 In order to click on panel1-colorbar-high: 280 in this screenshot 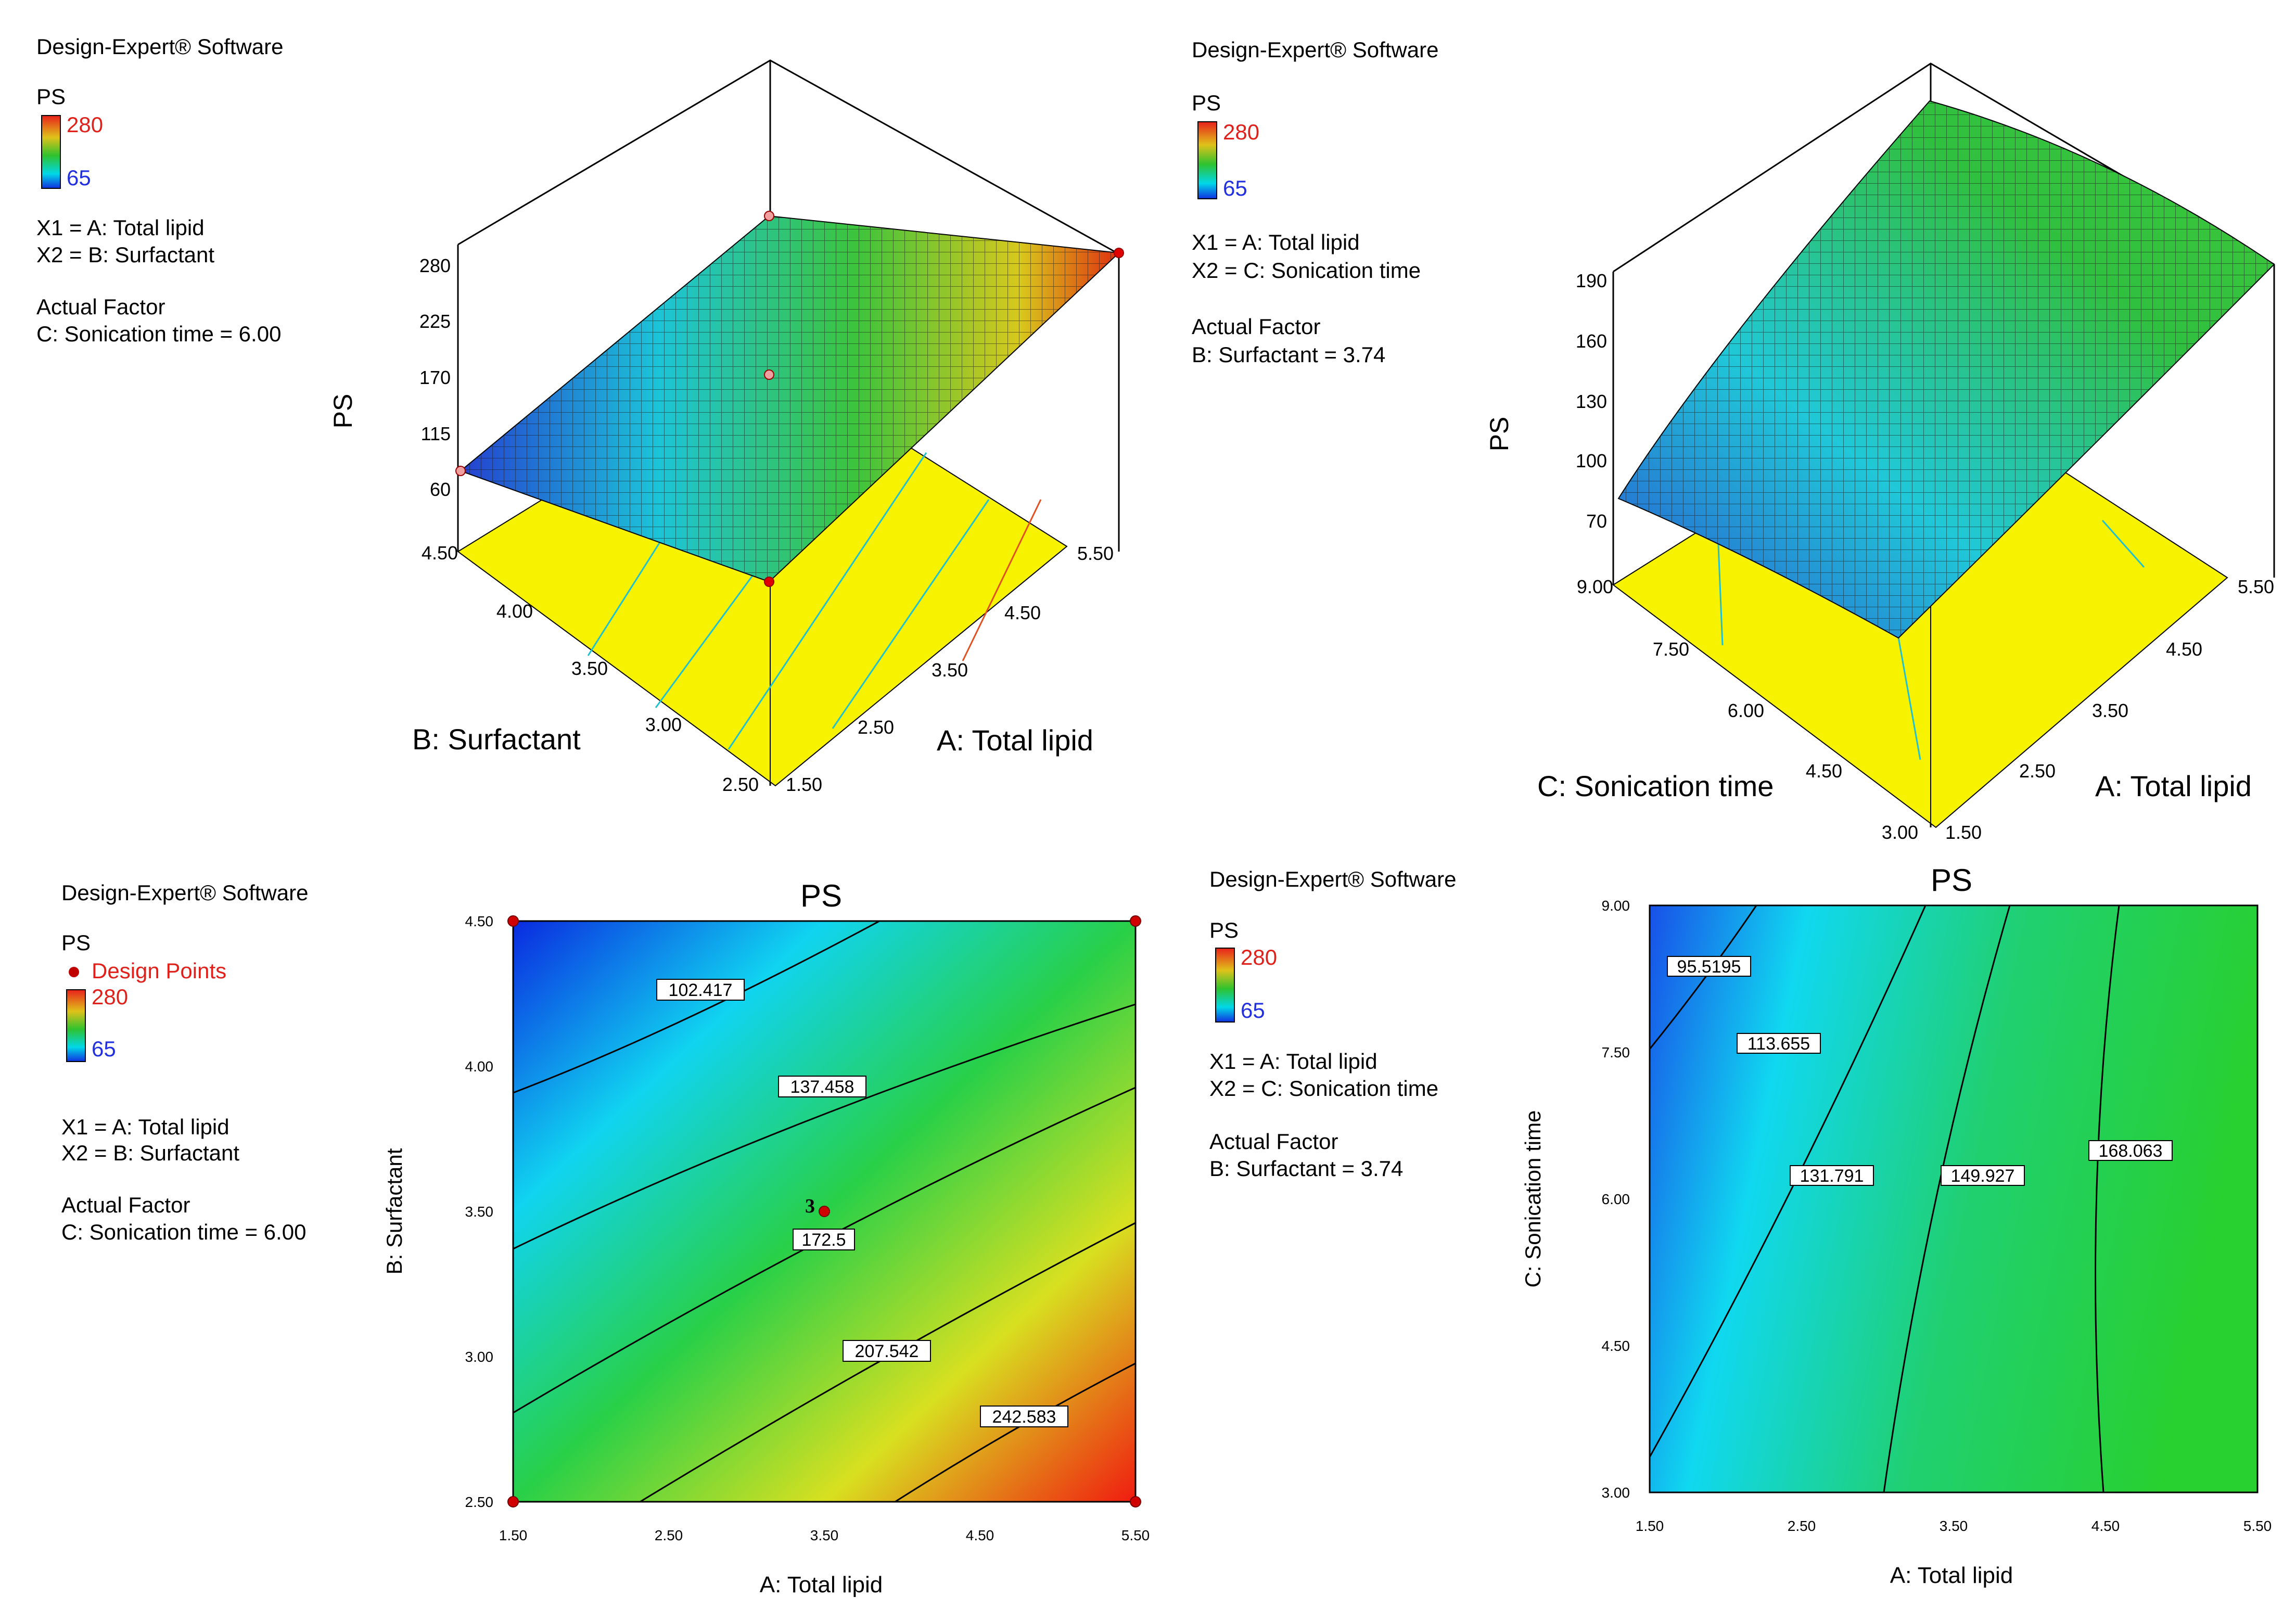, I will do `click(85, 125)`.